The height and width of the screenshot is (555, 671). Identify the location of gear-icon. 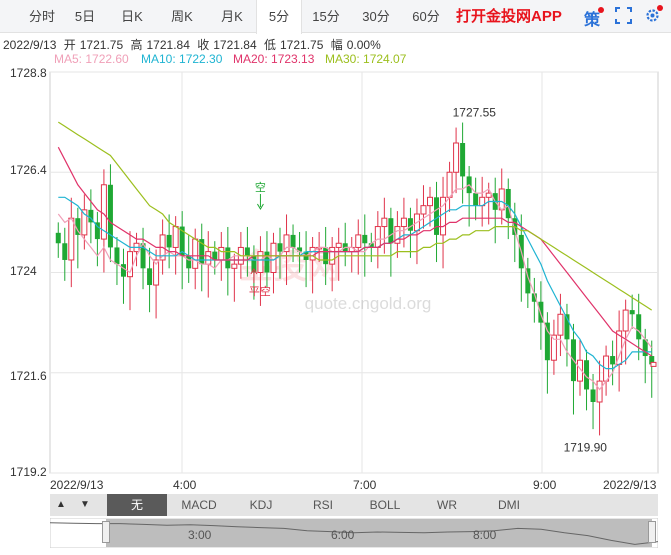
(652, 15).